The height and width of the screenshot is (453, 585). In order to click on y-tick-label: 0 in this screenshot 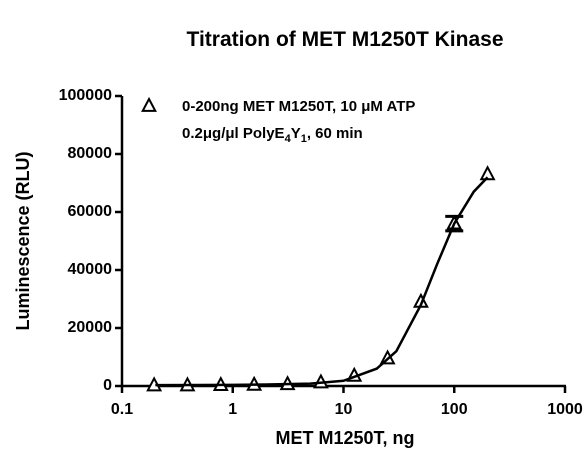, I will do `click(107, 385)`.